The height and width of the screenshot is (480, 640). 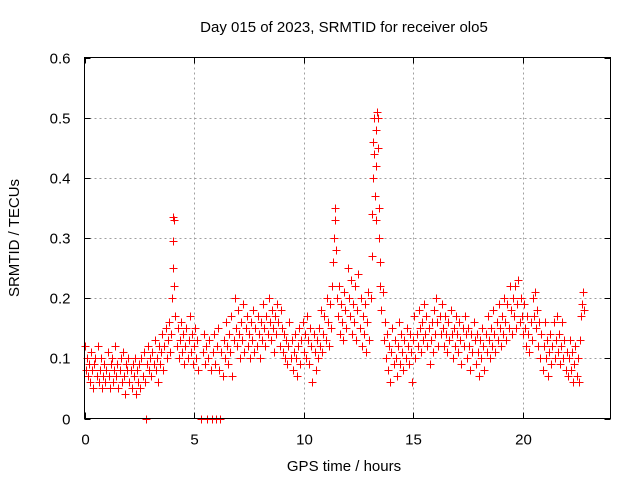 What do you see at coordinates (60, 359) in the screenshot?
I see `y-tick-label: 0.1` at bounding box center [60, 359].